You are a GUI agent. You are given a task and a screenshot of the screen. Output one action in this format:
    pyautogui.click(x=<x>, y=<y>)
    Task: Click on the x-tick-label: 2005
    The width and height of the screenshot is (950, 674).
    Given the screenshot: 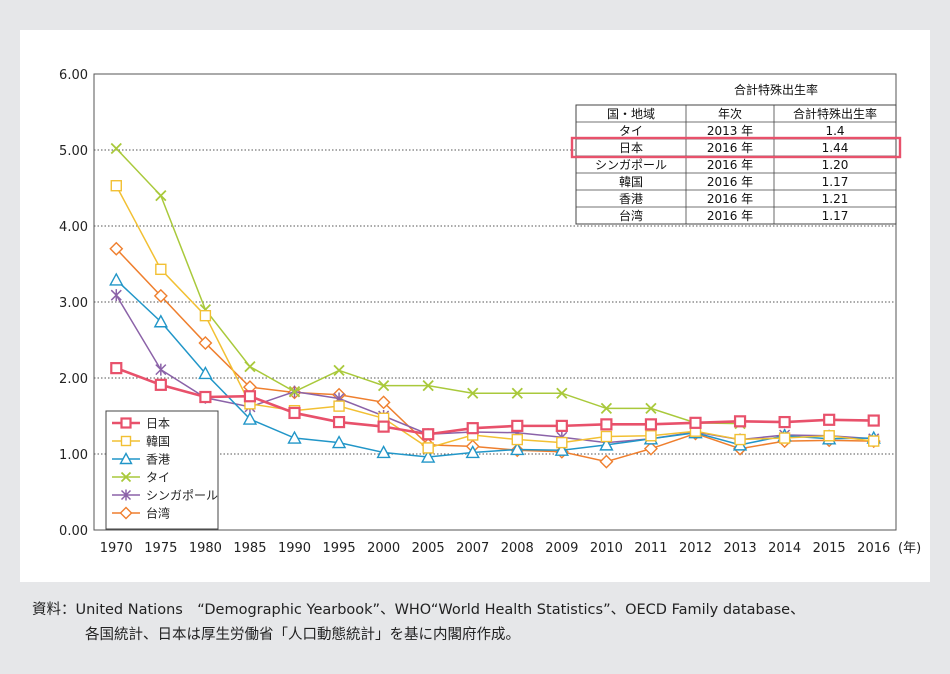 What is the action you would take?
    pyautogui.click(x=428, y=548)
    